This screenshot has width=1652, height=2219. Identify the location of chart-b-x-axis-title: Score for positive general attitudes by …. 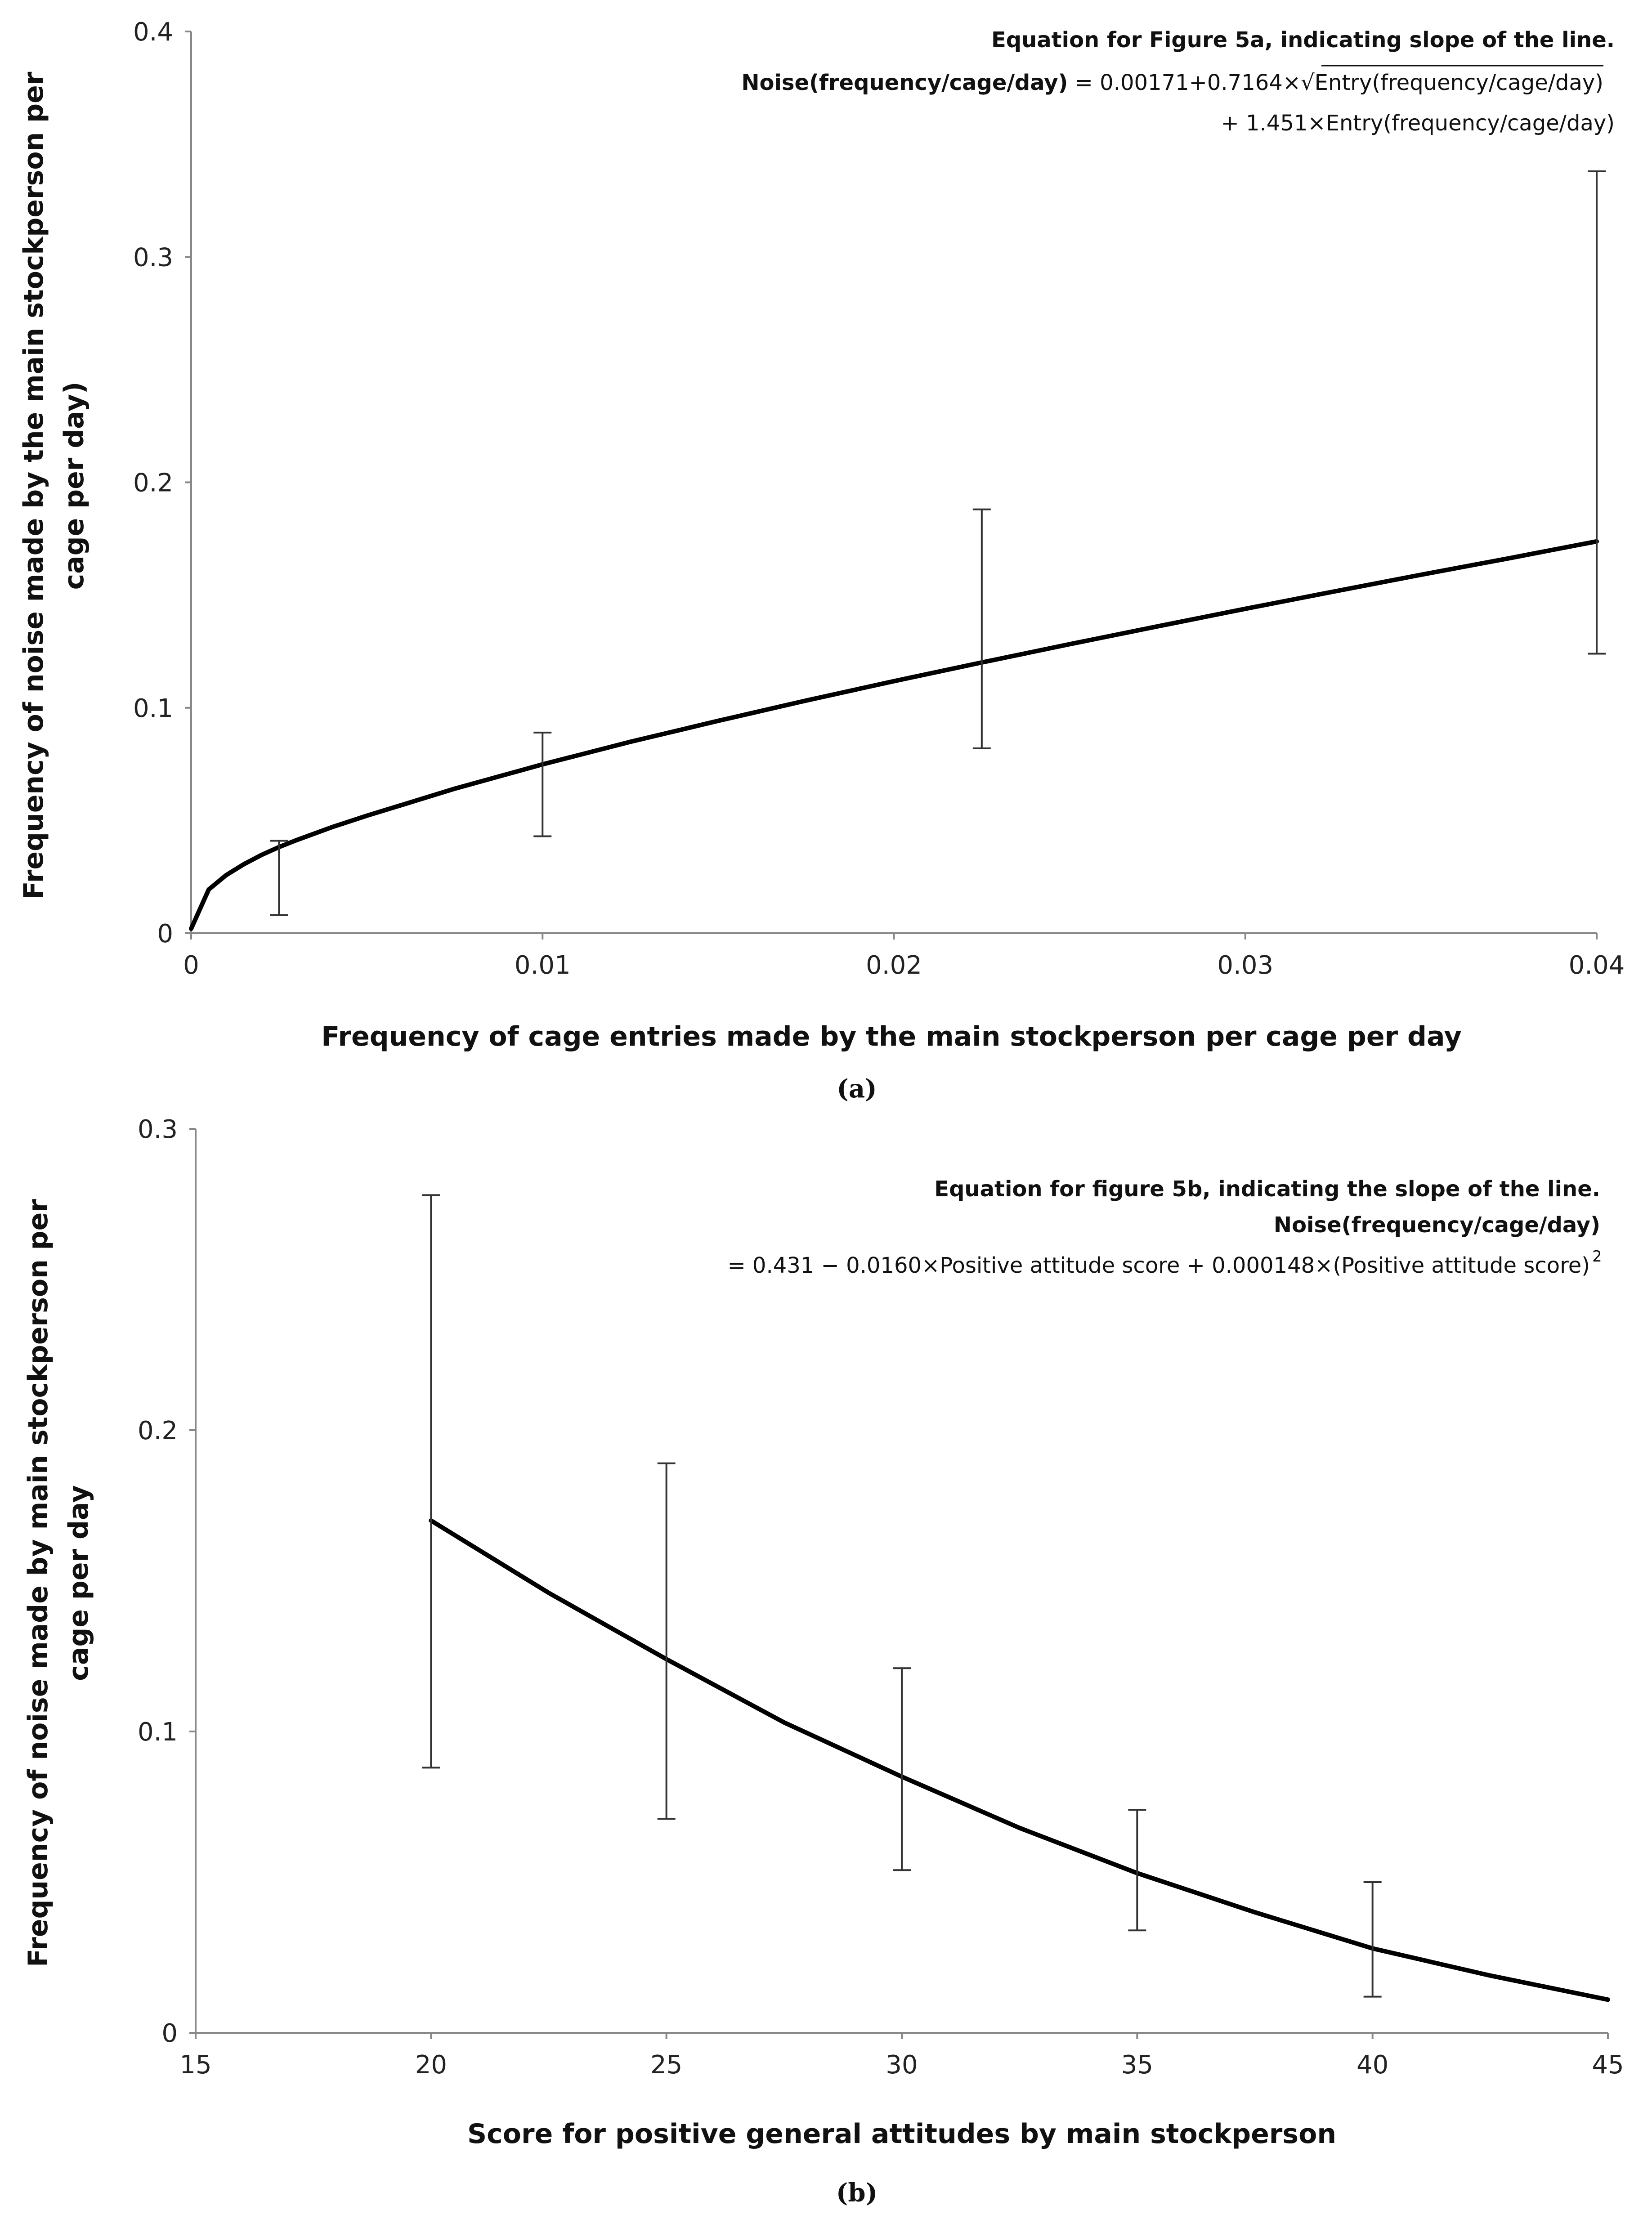
(901, 2134).